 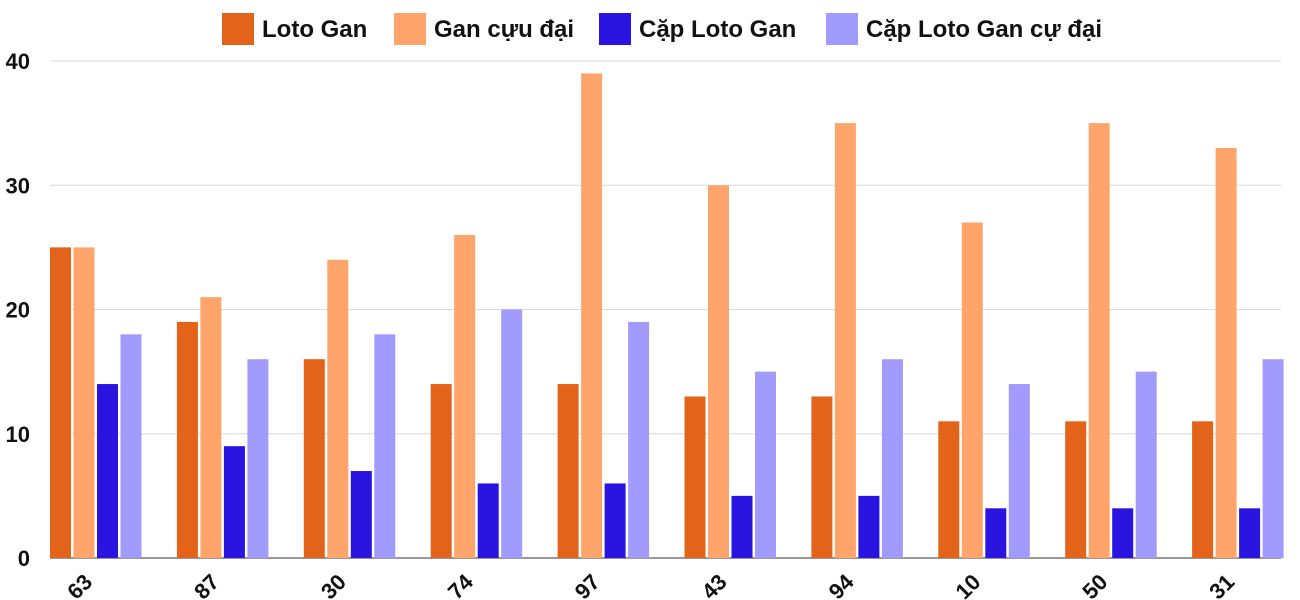 What do you see at coordinates (714, 584) in the screenshot?
I see `x-tick-label: 43` at bounding box center [714, 584].